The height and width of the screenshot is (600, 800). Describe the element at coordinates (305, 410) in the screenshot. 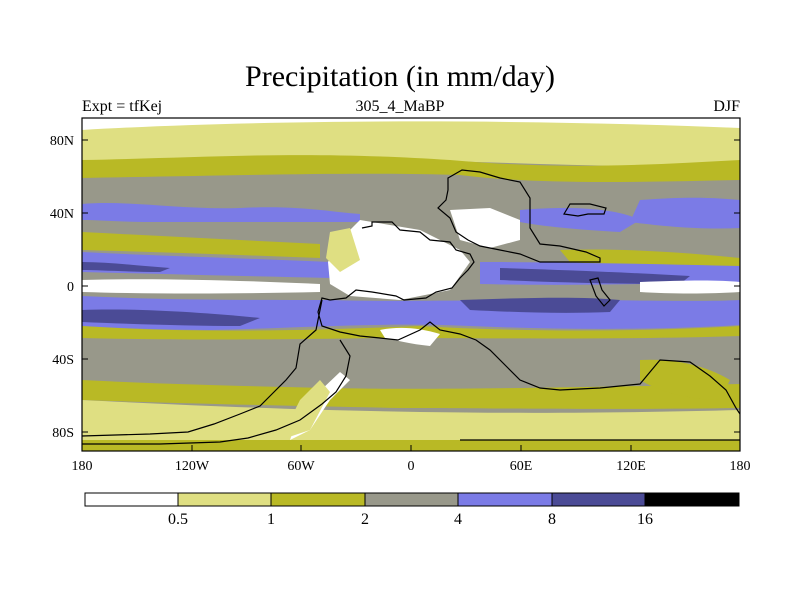

I see `south-america-light` at that location.